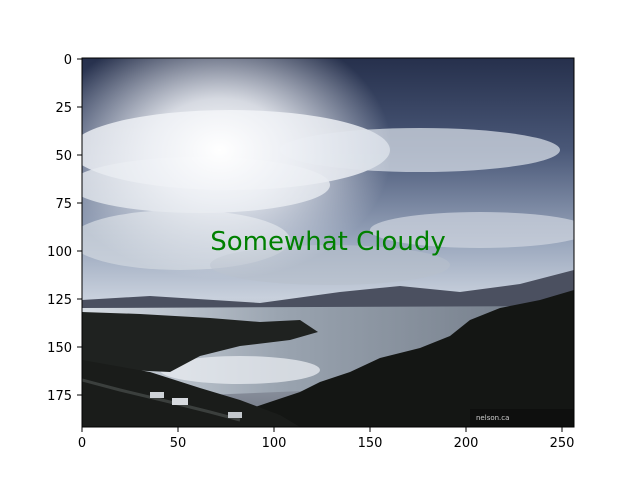 Image resolution: width=640 pixels, height=480 pixels. I want to click on x-tick-label: 150, so click(370, 443).